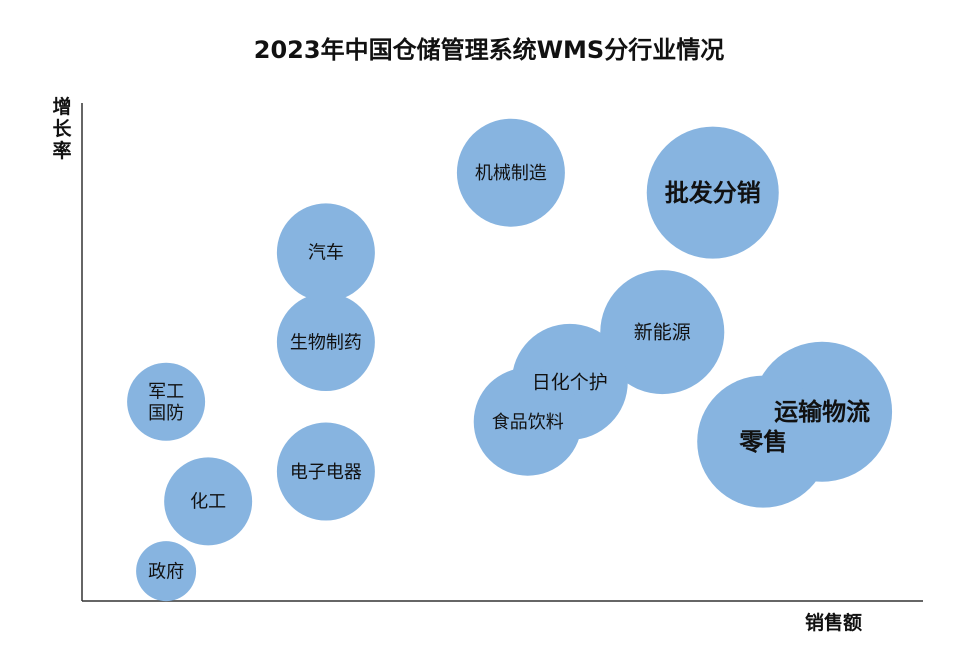  Describe the element at coordinates (62, 129) in the screenshot. I see `y-axis-label: 增长率` at that location.